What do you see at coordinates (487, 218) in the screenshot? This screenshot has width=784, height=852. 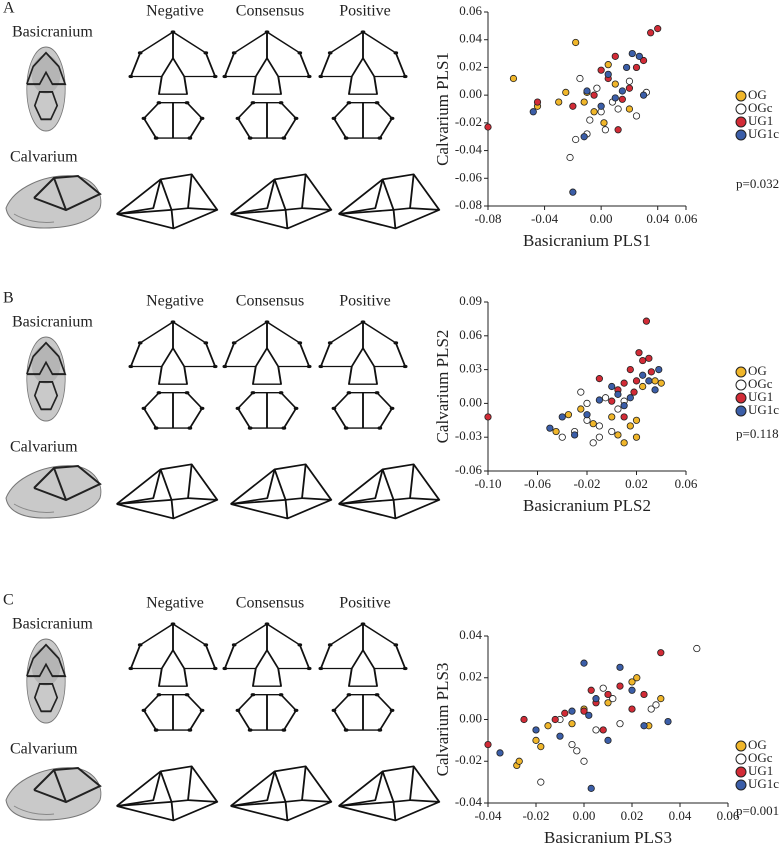 I see `x-tick-label: -0.08` at bounding box center [487, 218].